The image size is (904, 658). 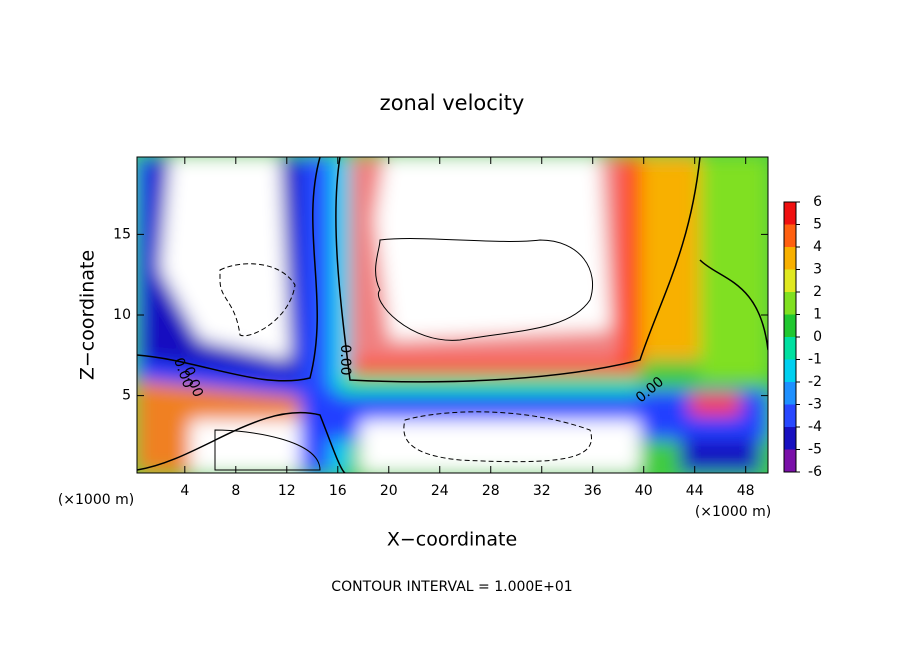 I want to click on x-tick-label: 16, so click(x=338, y=491).